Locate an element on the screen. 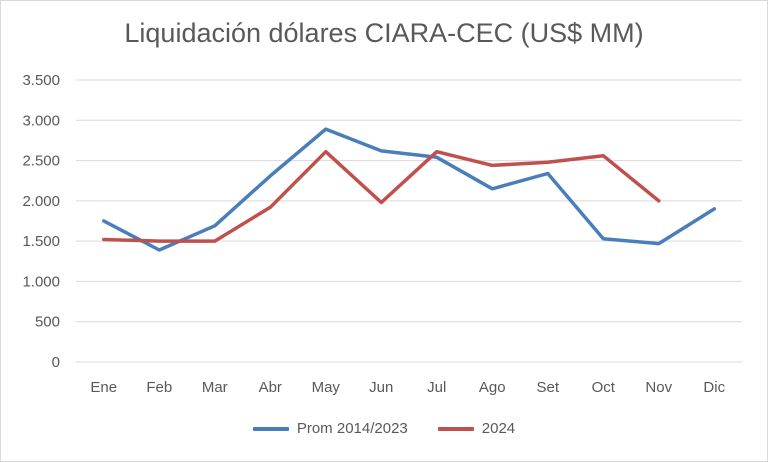  legend-label-prom: Prom 2014/2023 is located at coordinates (352, 428).